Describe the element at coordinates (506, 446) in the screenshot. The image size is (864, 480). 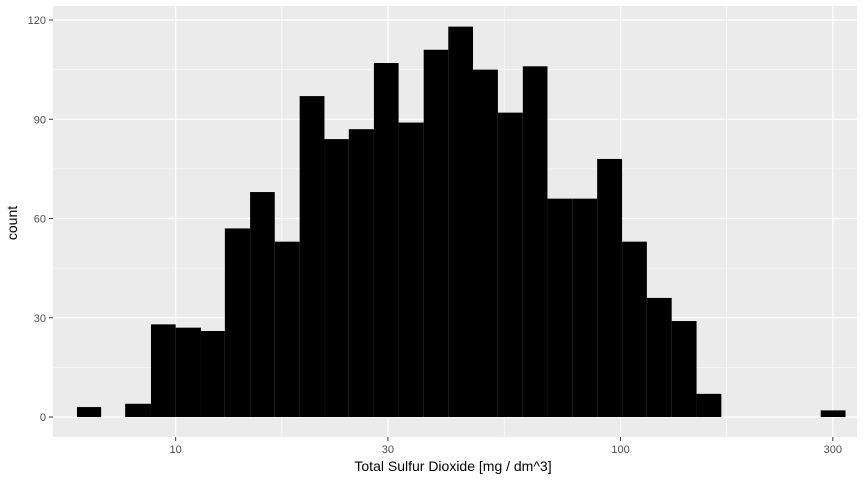
I see `x-axis-ticks: 10 30 100 300` at that location.